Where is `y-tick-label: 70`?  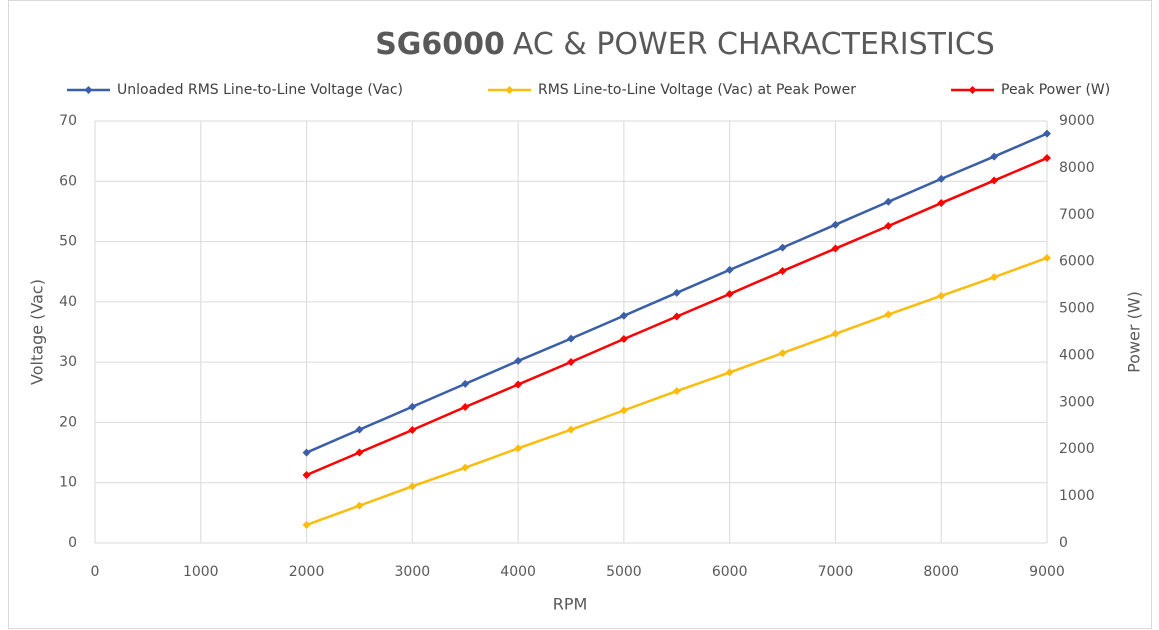 y-tick-label: 70 is located at coordinates (68, 121).